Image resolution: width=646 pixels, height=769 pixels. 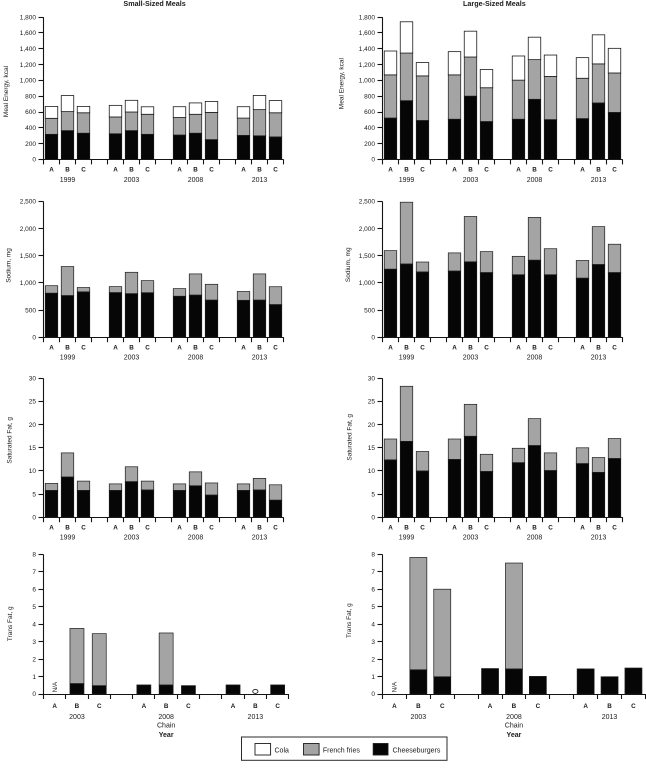 I want to click on svg-text: 1,200, so click(x=28, y=65).